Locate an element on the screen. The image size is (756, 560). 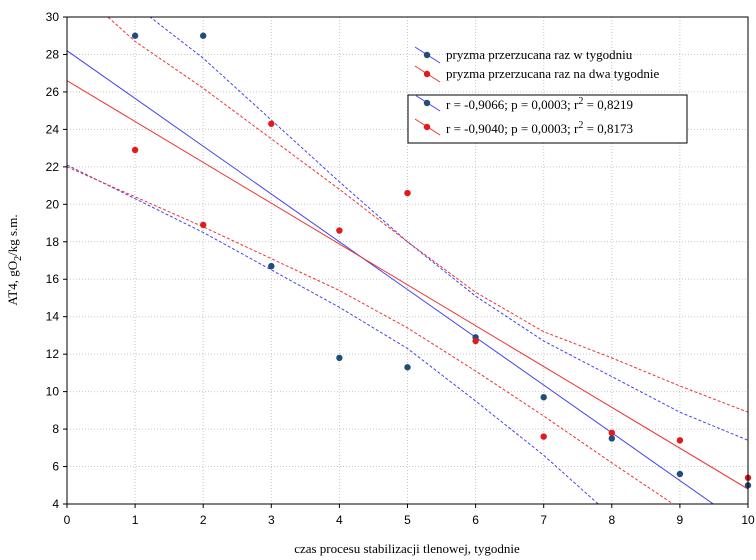
x-tick-label: 4 is located at coordinates (339, 520).